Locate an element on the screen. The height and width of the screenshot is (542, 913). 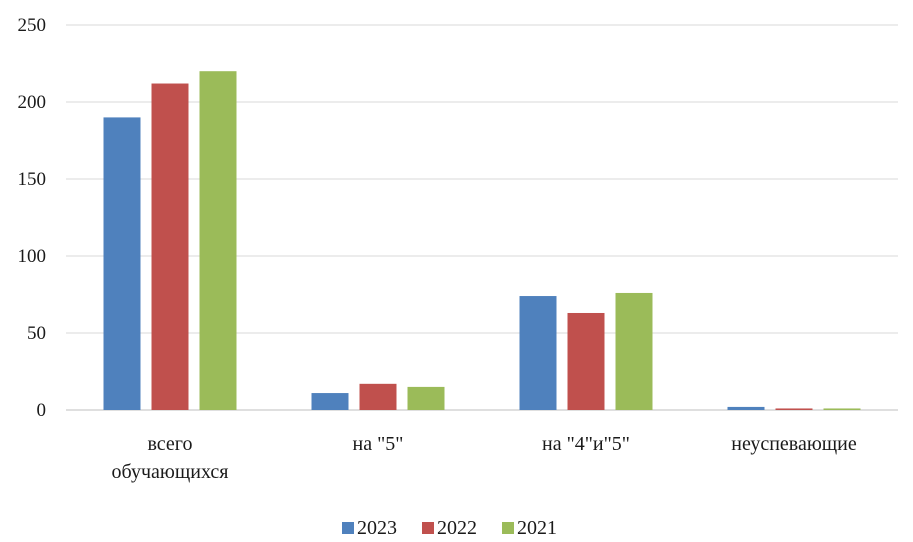
category-label-line: на "4"и"5" is located at coordinates (586, 444).